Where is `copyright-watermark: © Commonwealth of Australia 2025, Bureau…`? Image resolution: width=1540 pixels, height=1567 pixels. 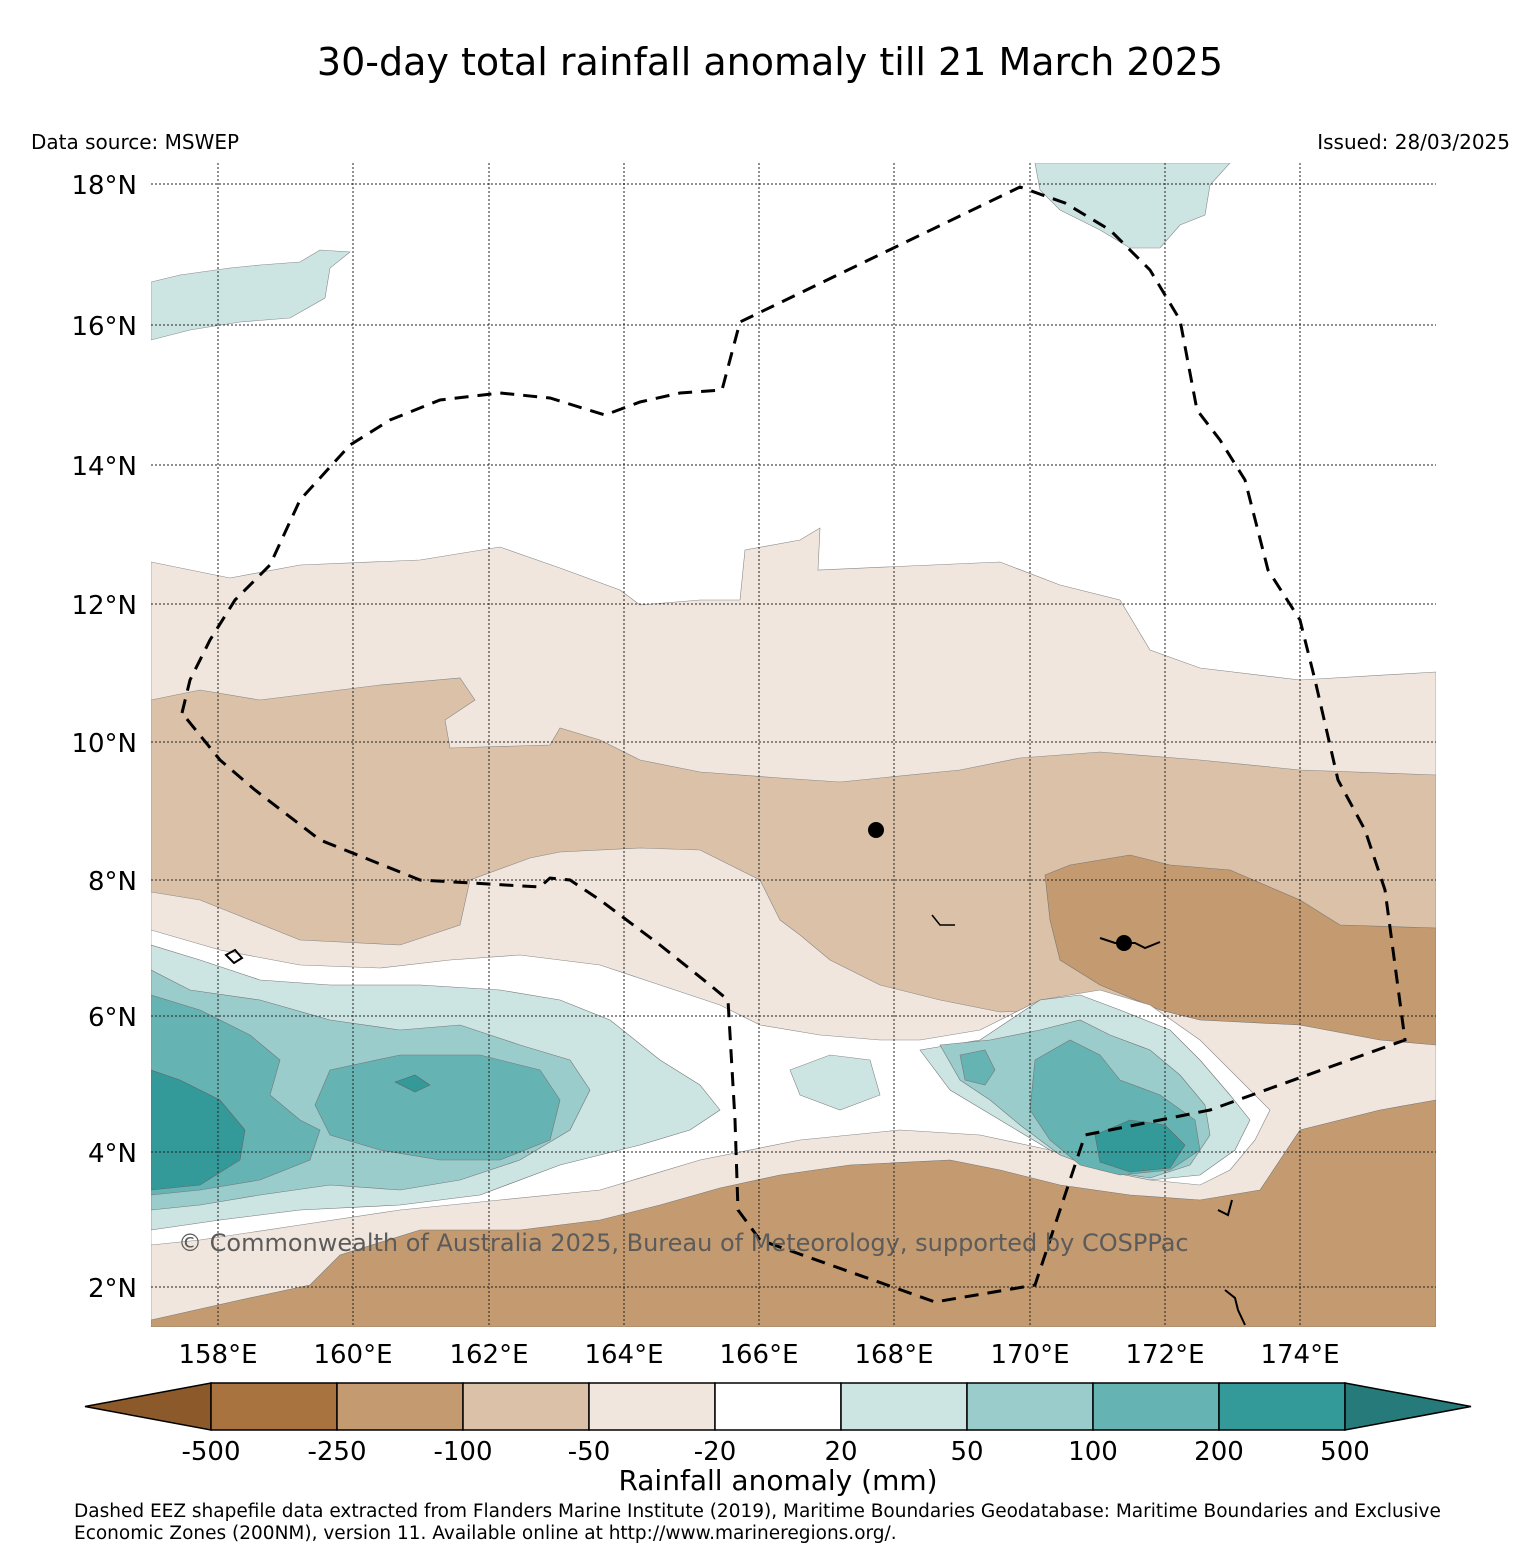 copyright-watermark: © Commonwealth of Australia 2025, Bureau… is located at coordinates (683, 1243).